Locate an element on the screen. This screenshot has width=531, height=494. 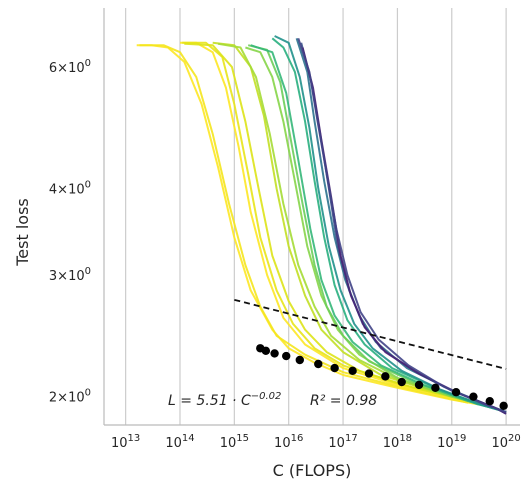
x-tick-label-1: 1014 is located at coordinates (179, 442).